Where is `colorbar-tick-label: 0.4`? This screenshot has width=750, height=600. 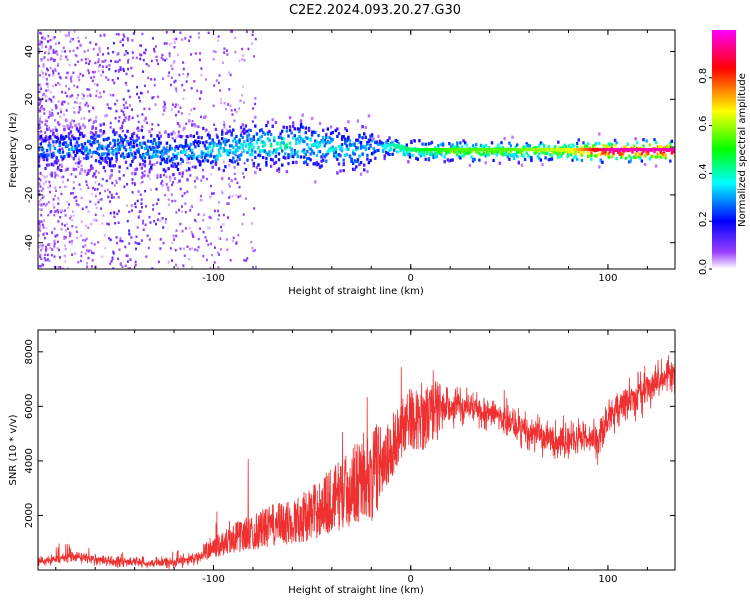
colorbar-tick-label: 0.4 is located at coordinates (703, 171).